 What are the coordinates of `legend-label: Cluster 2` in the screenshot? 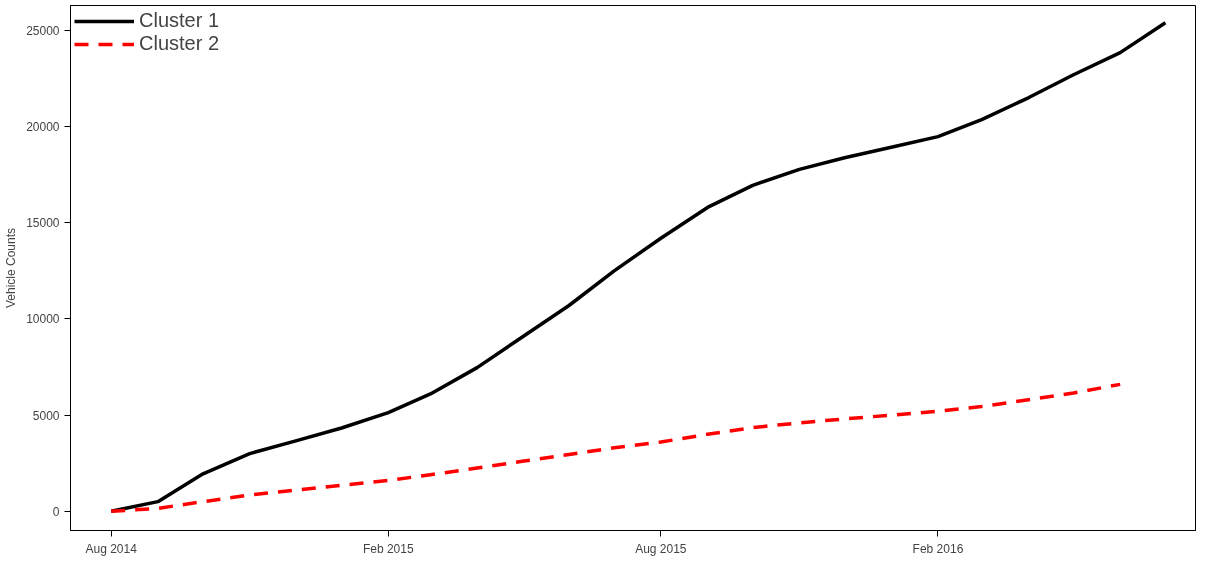 It's located at (179, 43).